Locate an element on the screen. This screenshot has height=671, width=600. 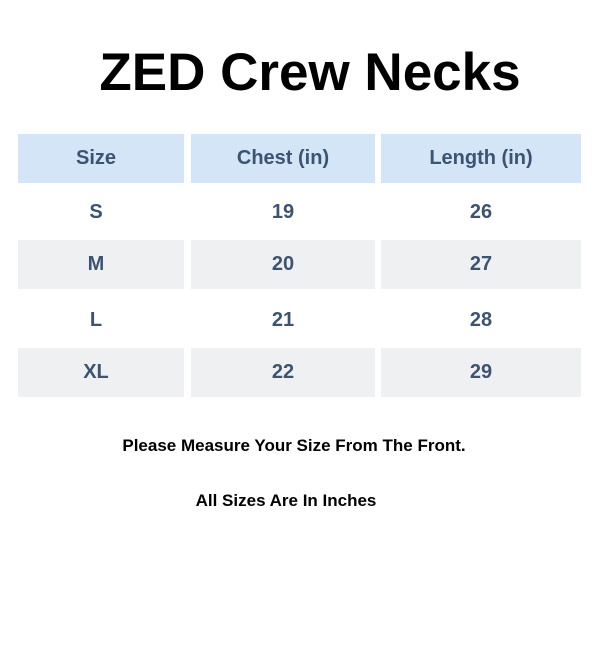
table-cell: 29 is located at coordinates (481, 372).